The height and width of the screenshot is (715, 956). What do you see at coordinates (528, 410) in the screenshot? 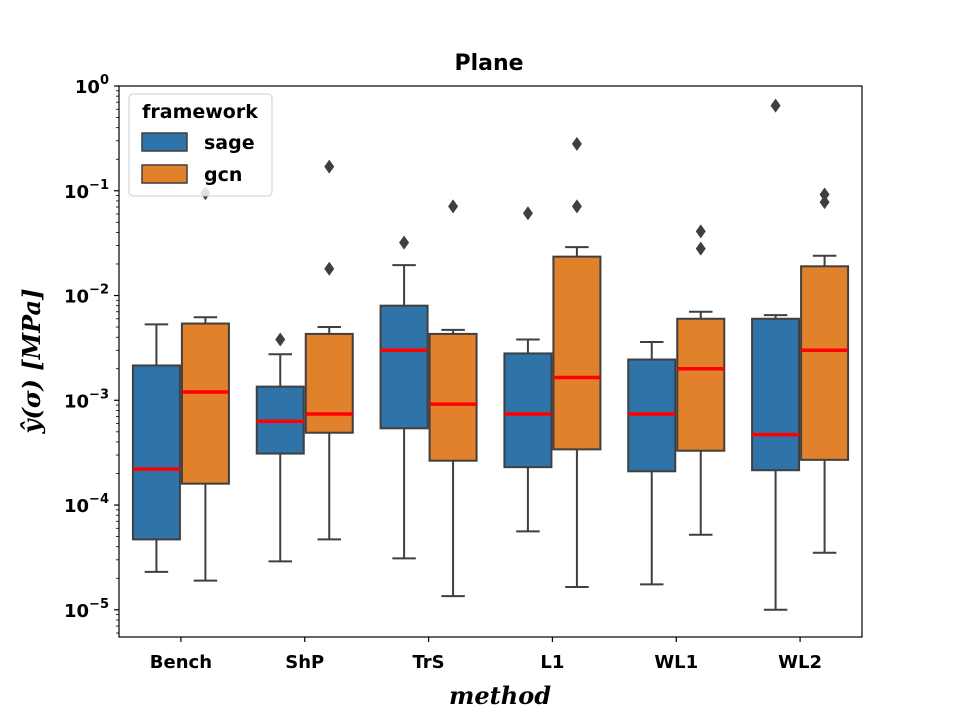
I see `box-sage-l1` at bounding box center [528, 410].